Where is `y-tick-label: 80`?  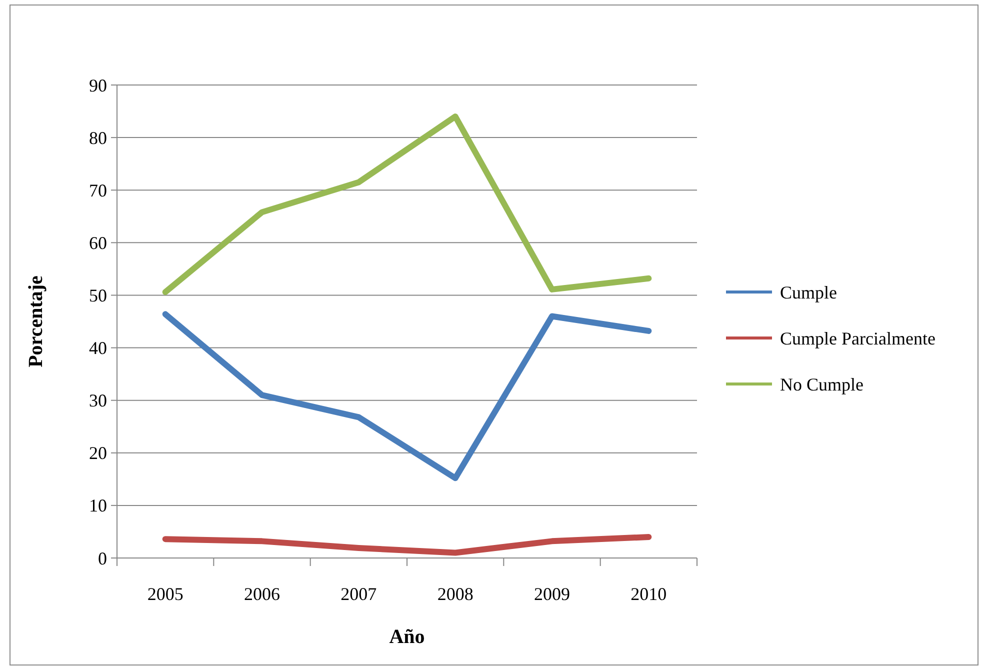
y-tick-label: 80 is located at coordinates (98, 138).